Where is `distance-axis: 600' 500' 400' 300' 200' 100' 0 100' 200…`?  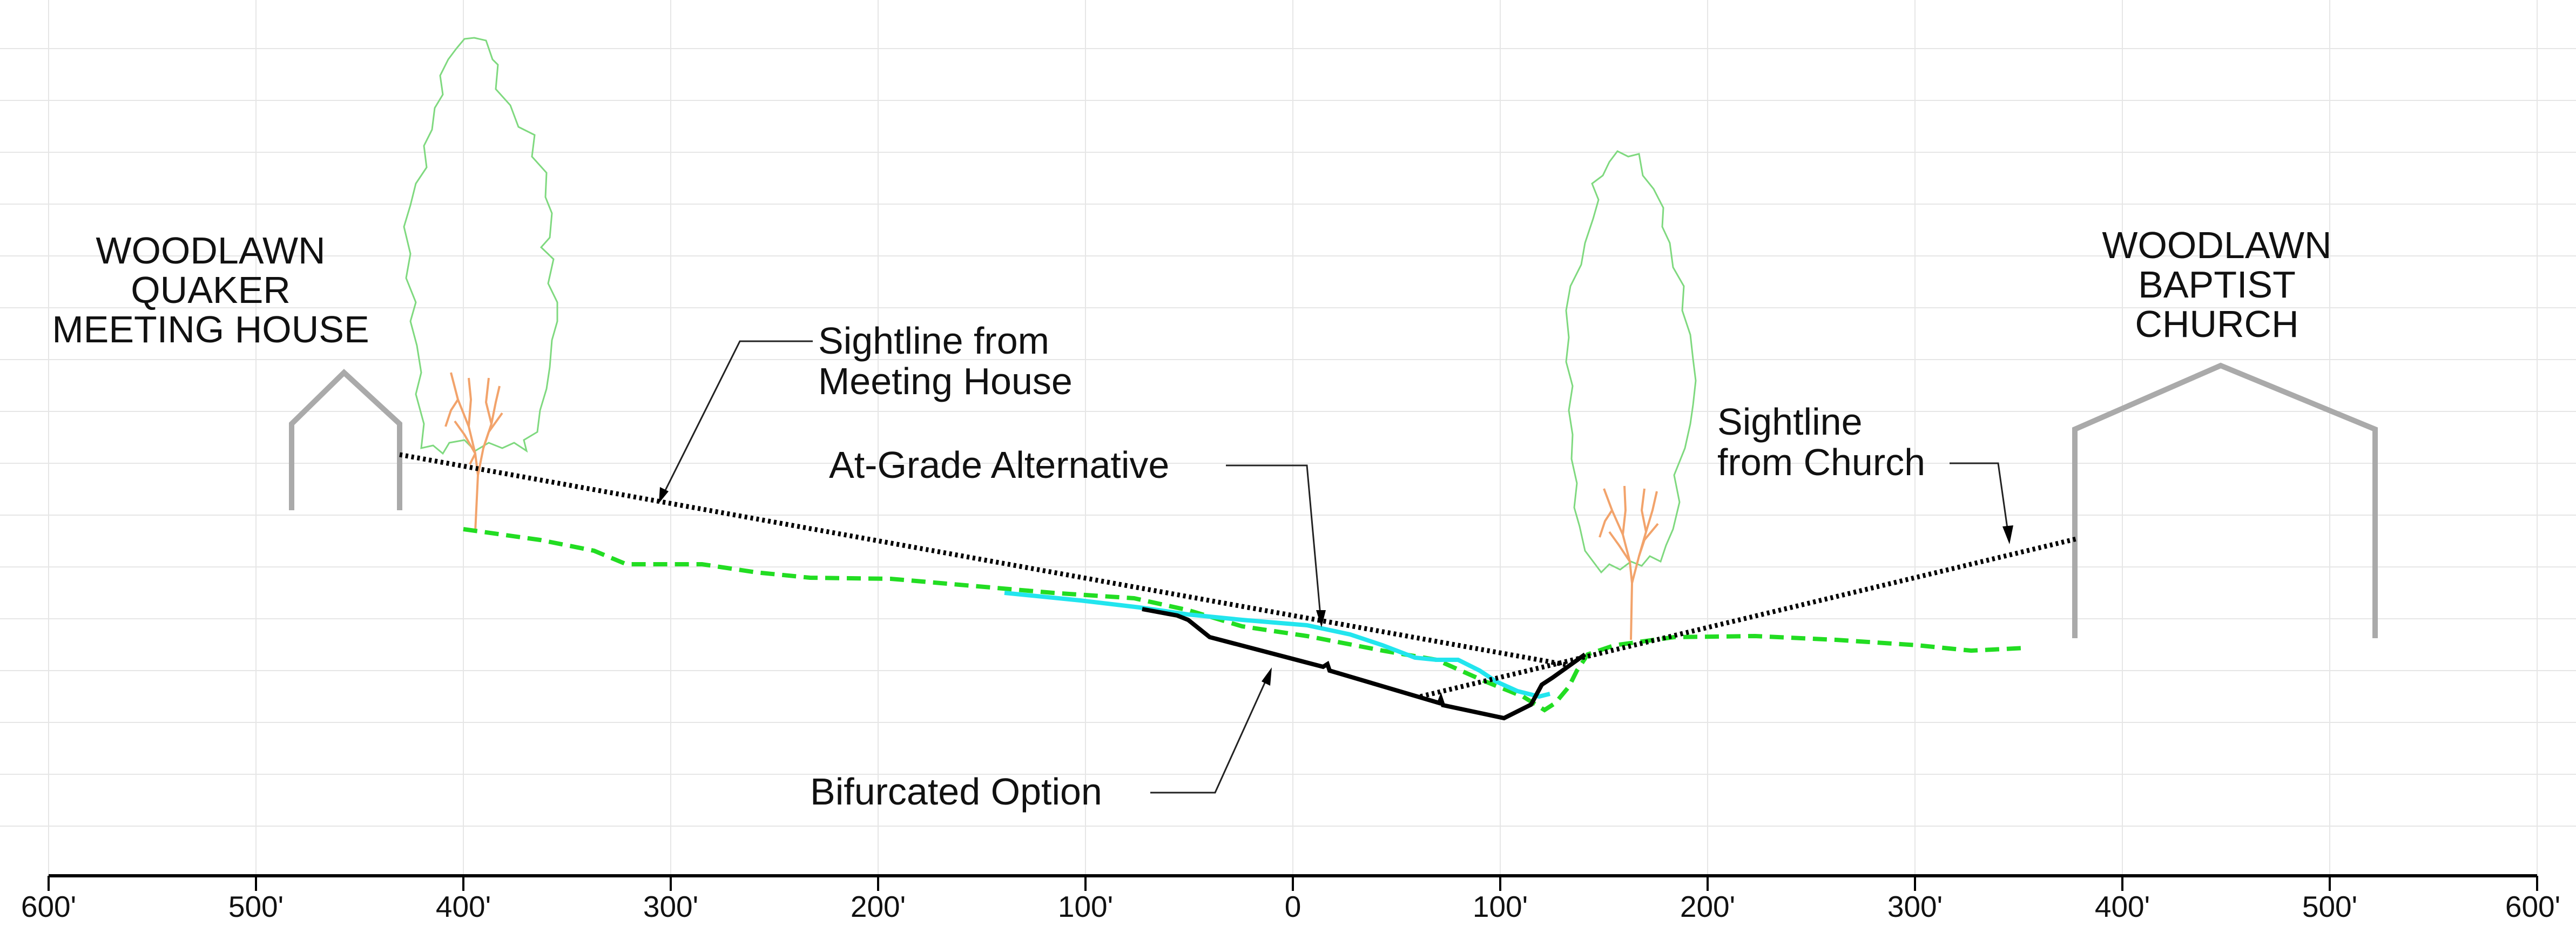
distance-axis: 600' 500' 400' 300' 200' 100' 0 100' 200… is located at coordinates (1290, 898).